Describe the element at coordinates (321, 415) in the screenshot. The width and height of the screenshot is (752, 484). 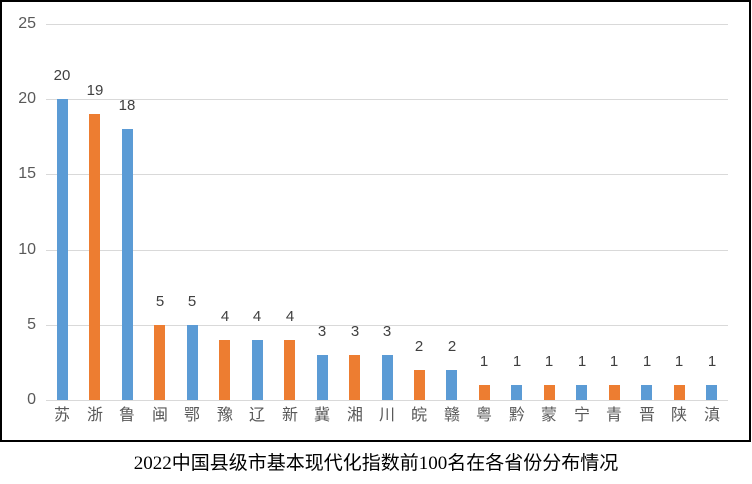
I see `x-axis-category-label: 冀` at that location.